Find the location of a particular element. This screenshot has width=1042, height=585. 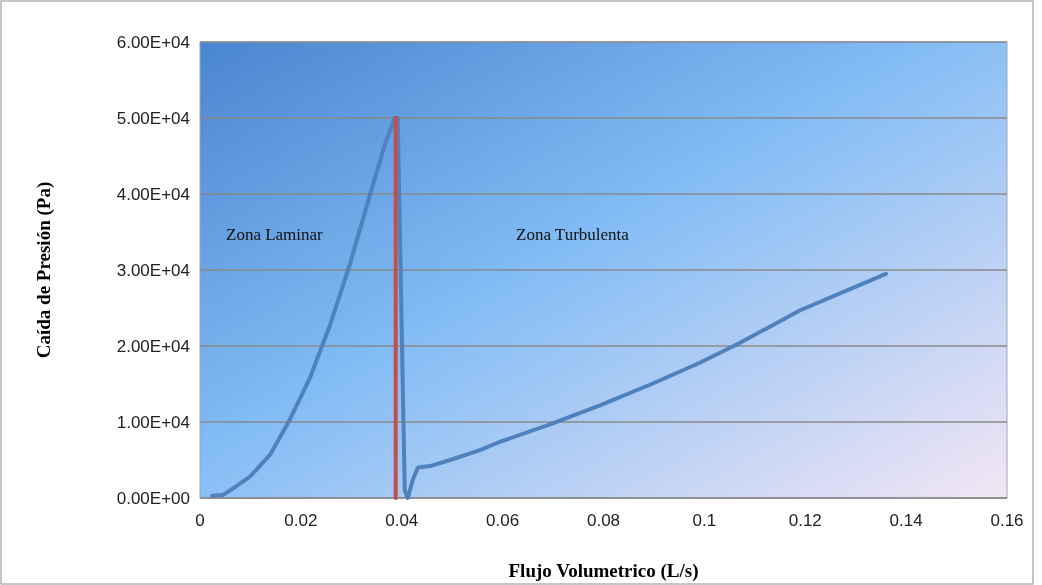

x-tick-label: 0.1 is located at coordinates (704, 520).